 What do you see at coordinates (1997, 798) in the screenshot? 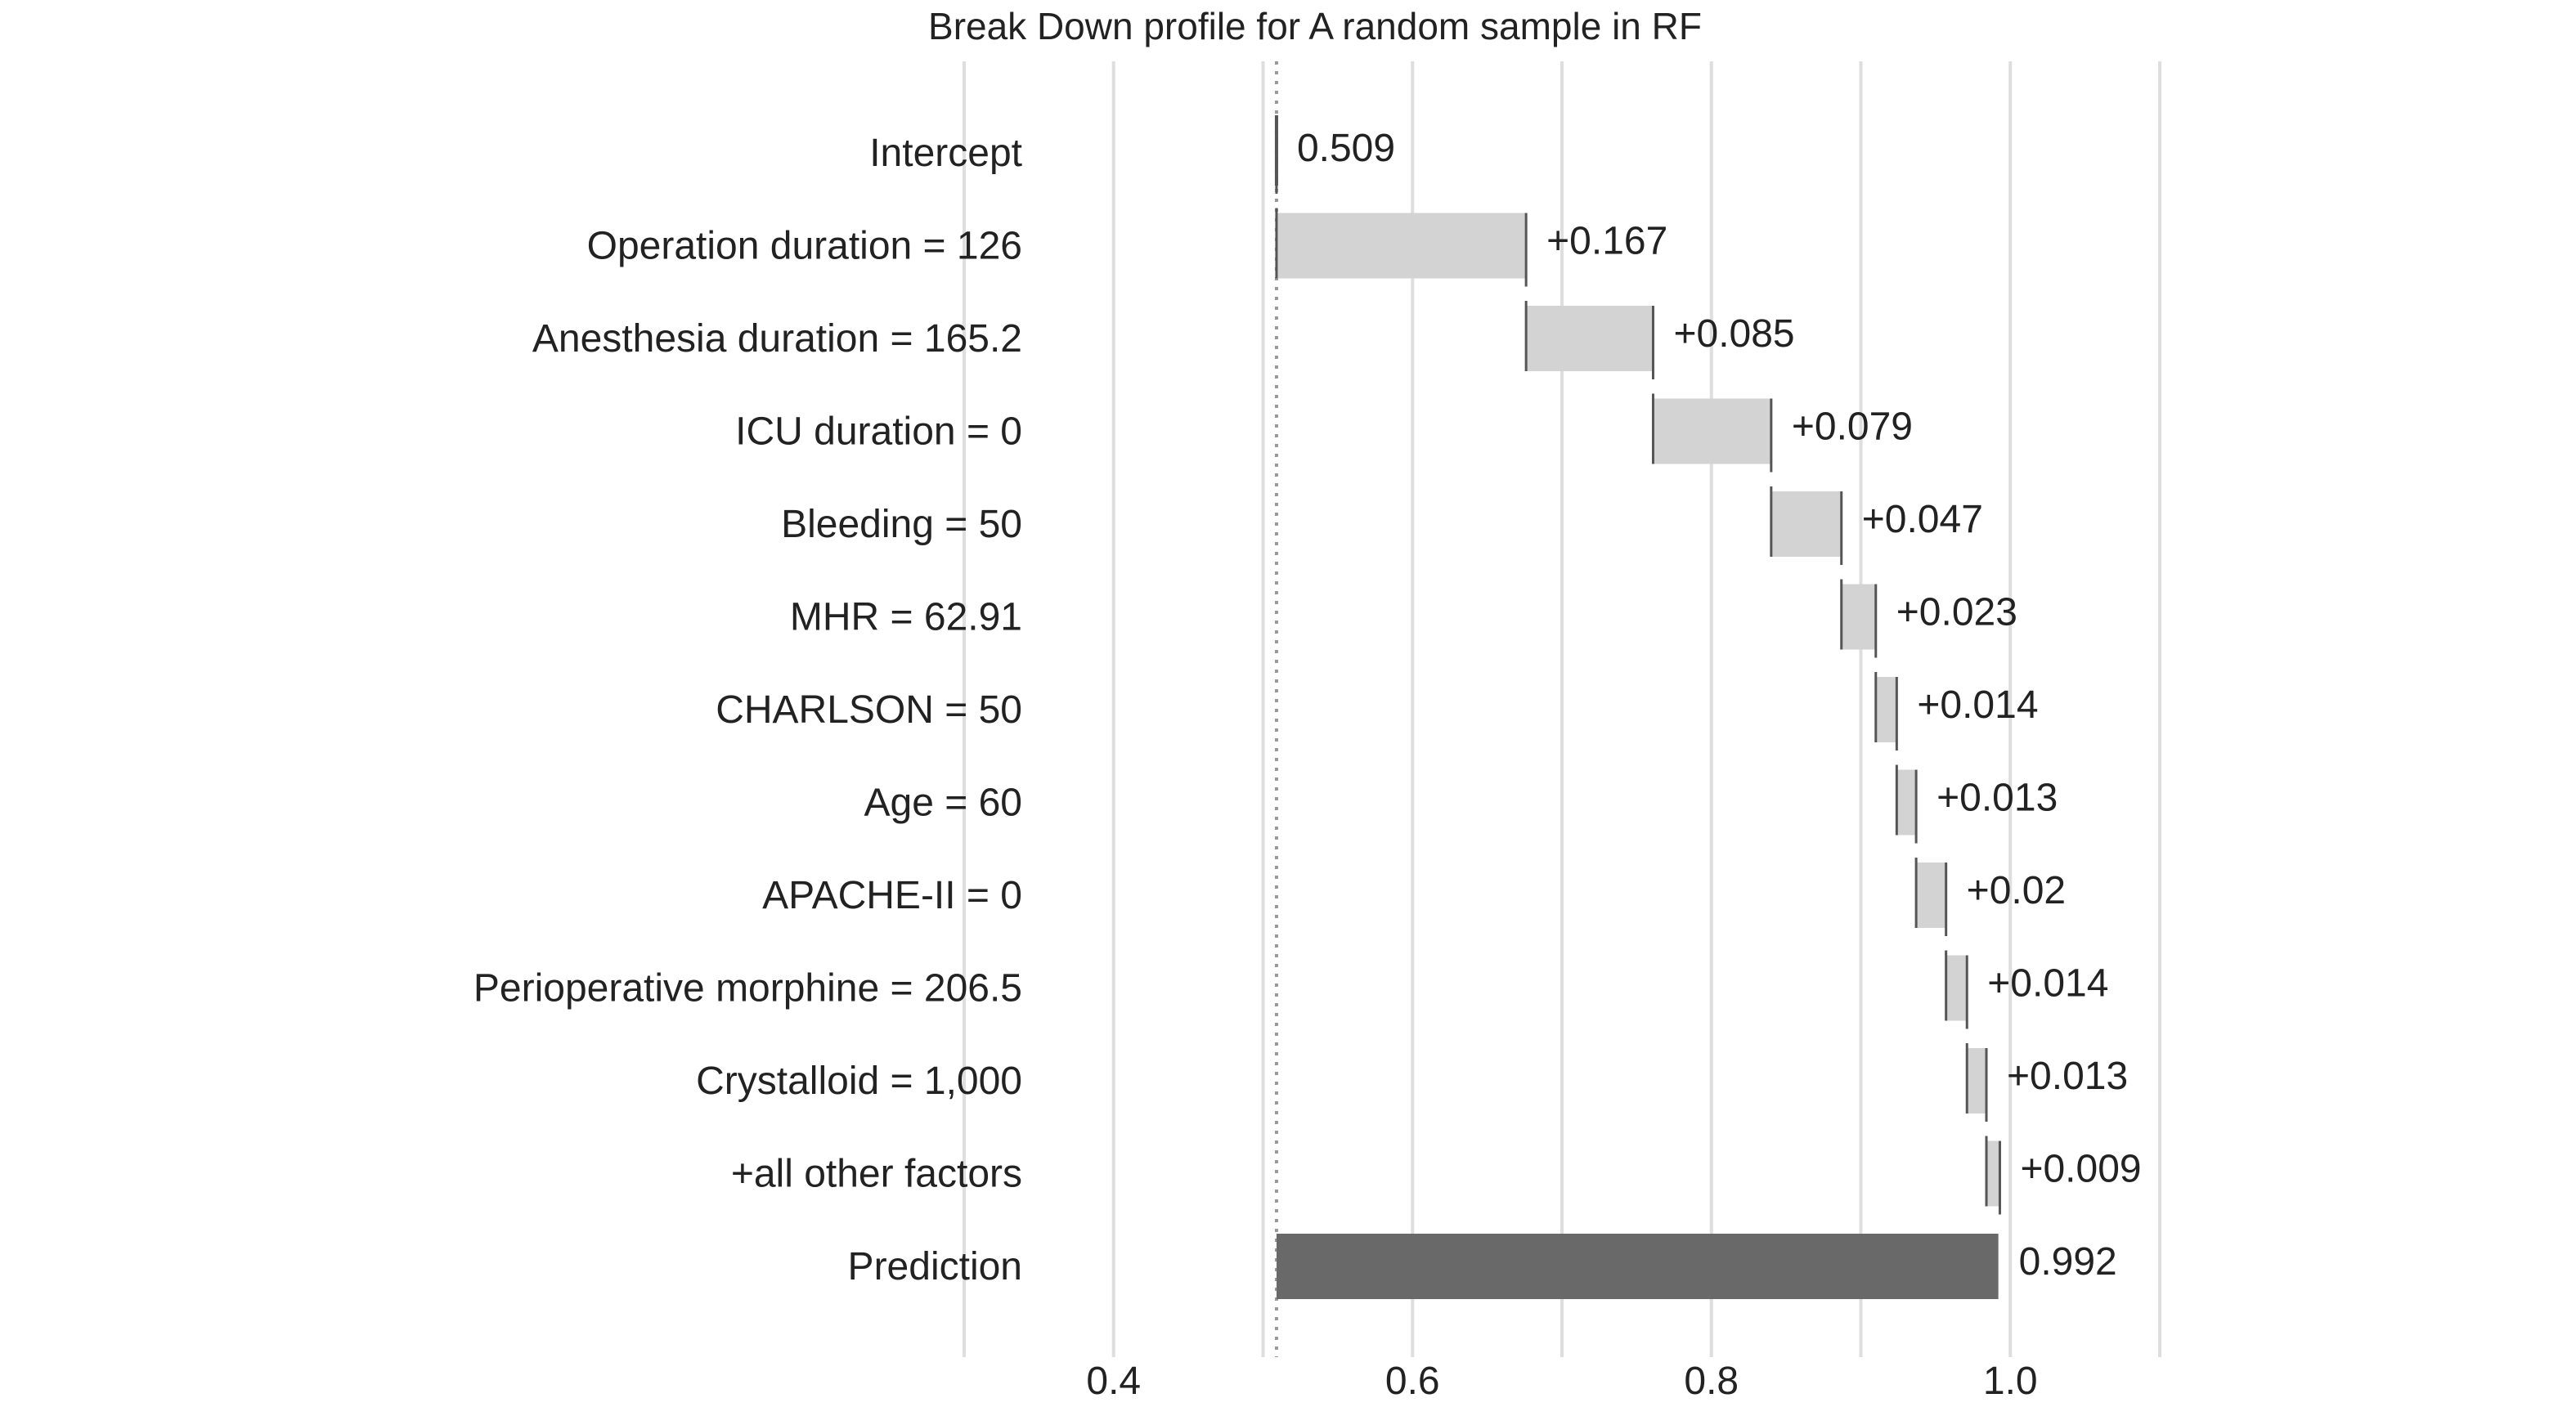
I see `value-label-age-60: +0.013` at bounding box center [1997, 798].